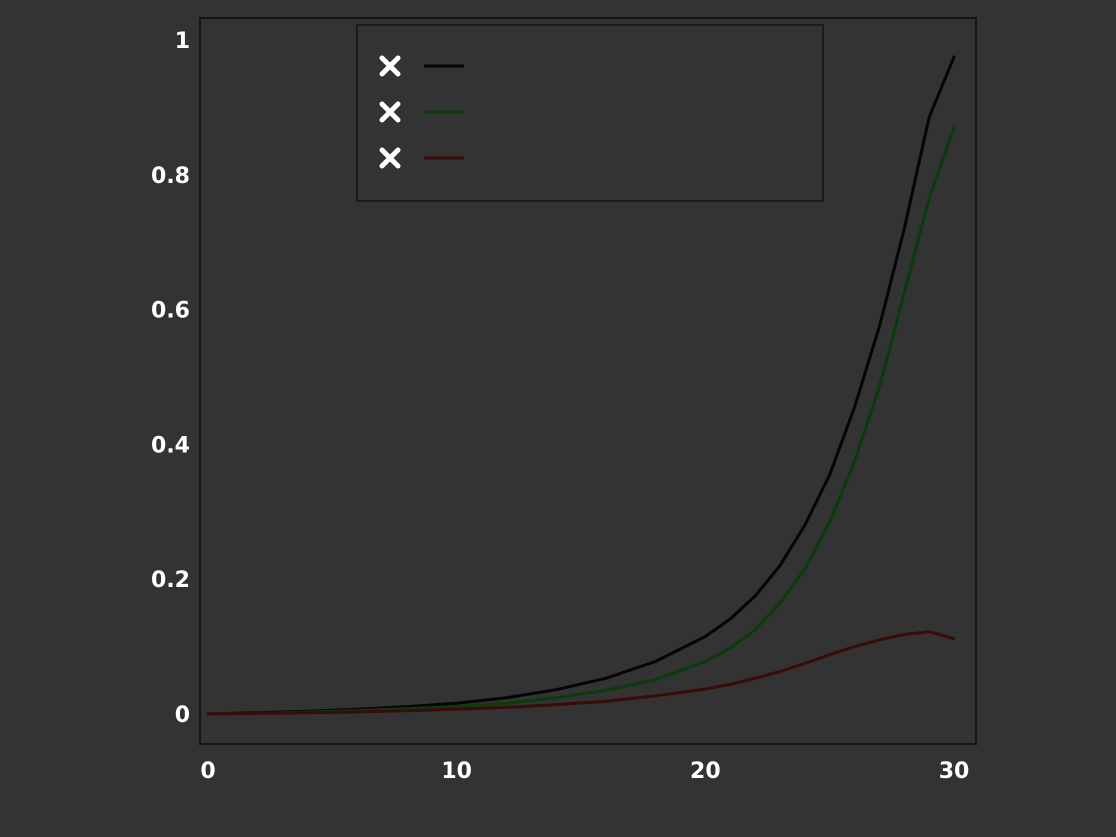 The height and width of the screenshot is (837, 1116). Describe the element at coordinates (705, 771) in the screenshot. I see `x-tick-label-3: 20` at that location.